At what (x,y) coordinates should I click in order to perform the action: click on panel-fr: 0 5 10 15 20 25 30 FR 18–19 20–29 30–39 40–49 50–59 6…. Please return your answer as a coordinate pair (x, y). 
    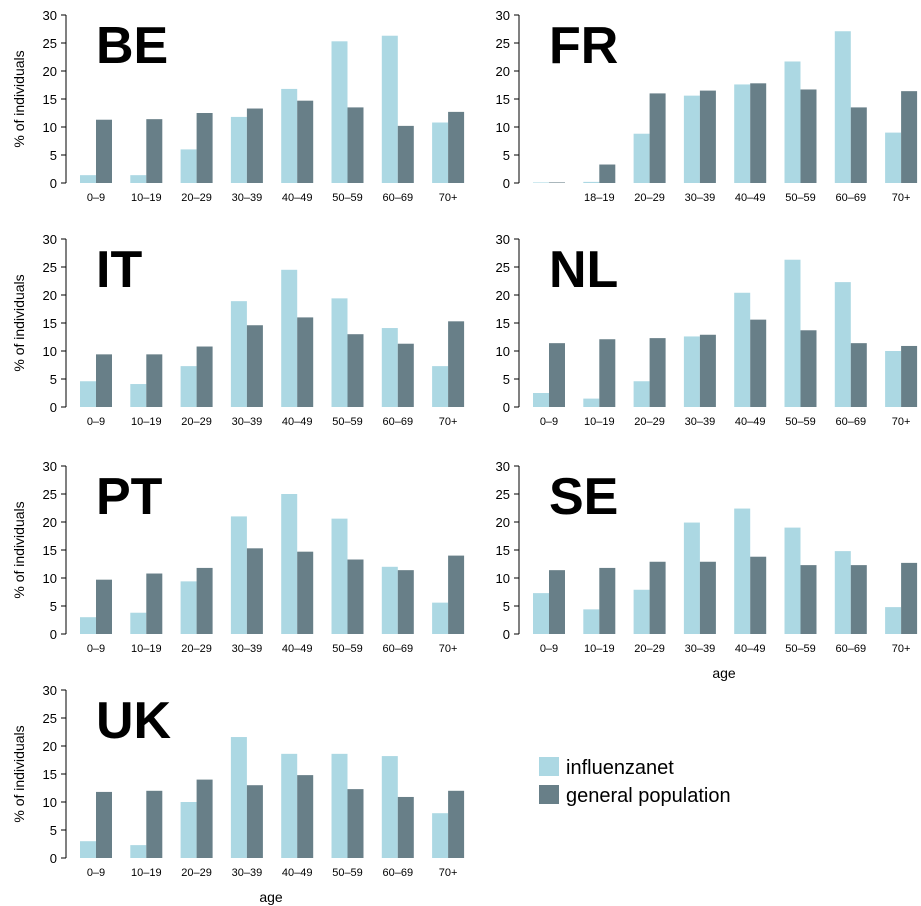
    Looking at the image, I should click on (707, 106).